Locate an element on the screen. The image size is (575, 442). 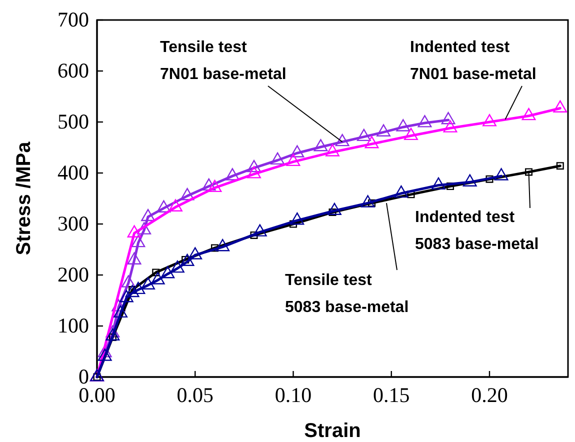
x-tick-label: 0.20 is located at coordinates (489, 394).